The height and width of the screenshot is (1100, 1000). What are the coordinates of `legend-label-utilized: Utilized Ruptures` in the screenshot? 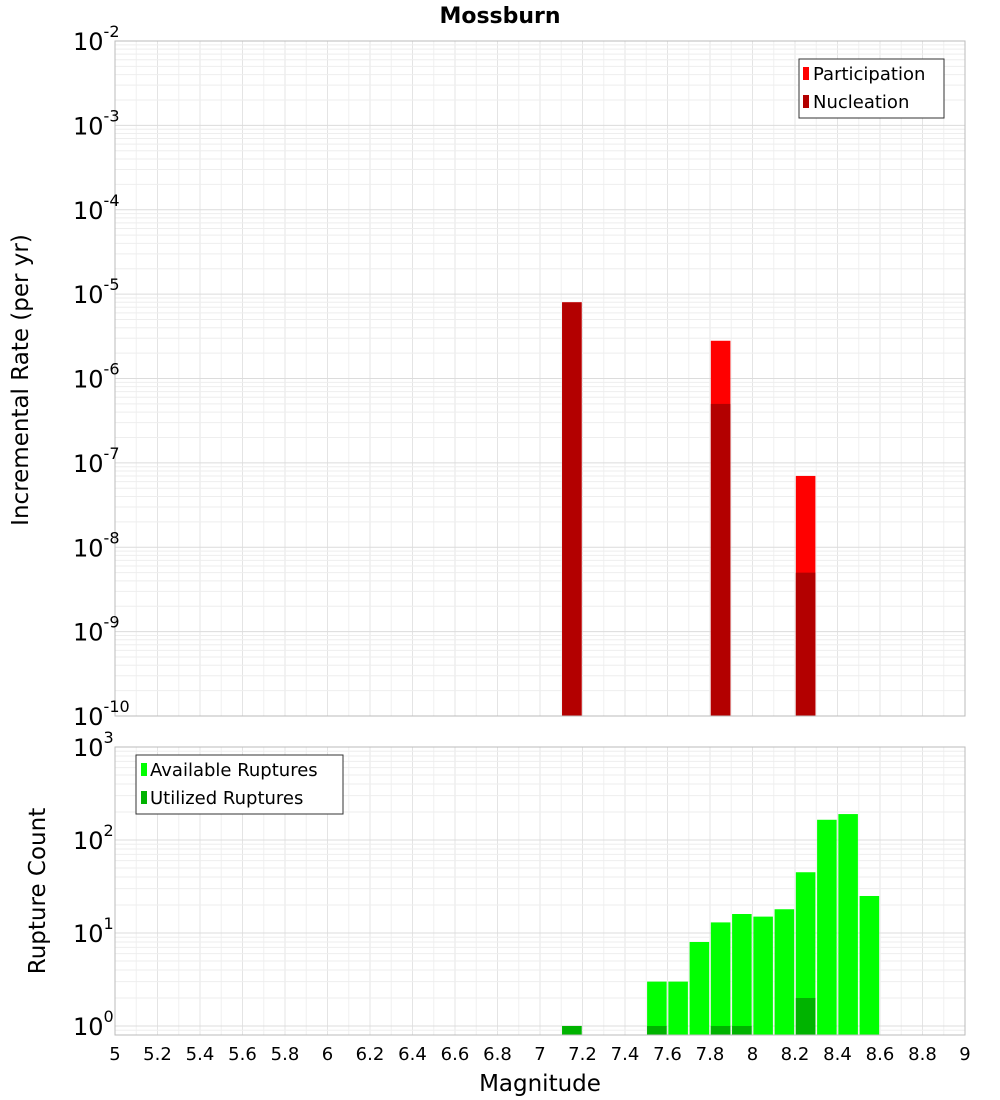 It's located at (226, 798).